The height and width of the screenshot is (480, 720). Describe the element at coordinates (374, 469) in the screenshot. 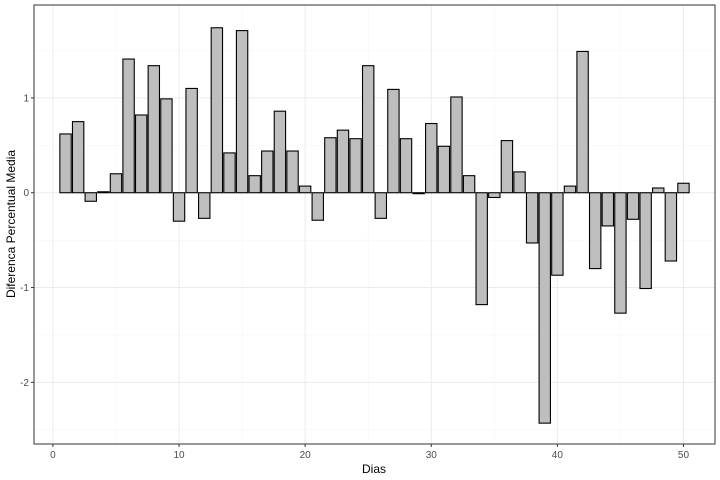

I see `x-axis-title: Dias` at that location.